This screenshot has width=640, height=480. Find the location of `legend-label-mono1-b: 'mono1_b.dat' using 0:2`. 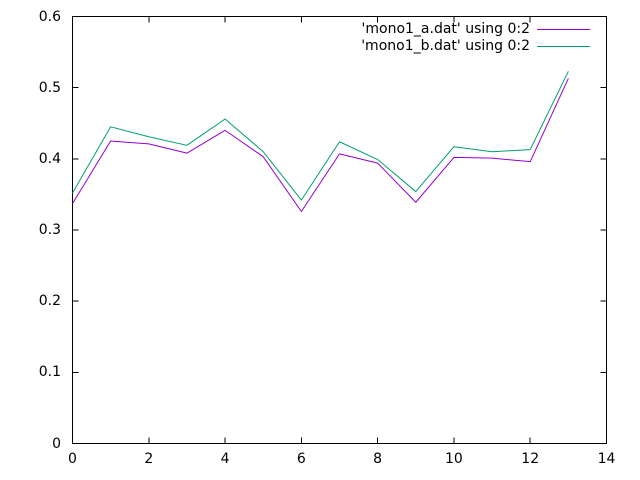

legend-label-mono1-b: 'mono1_b.dat' using 0:2 is located at coordinates (445, 46).